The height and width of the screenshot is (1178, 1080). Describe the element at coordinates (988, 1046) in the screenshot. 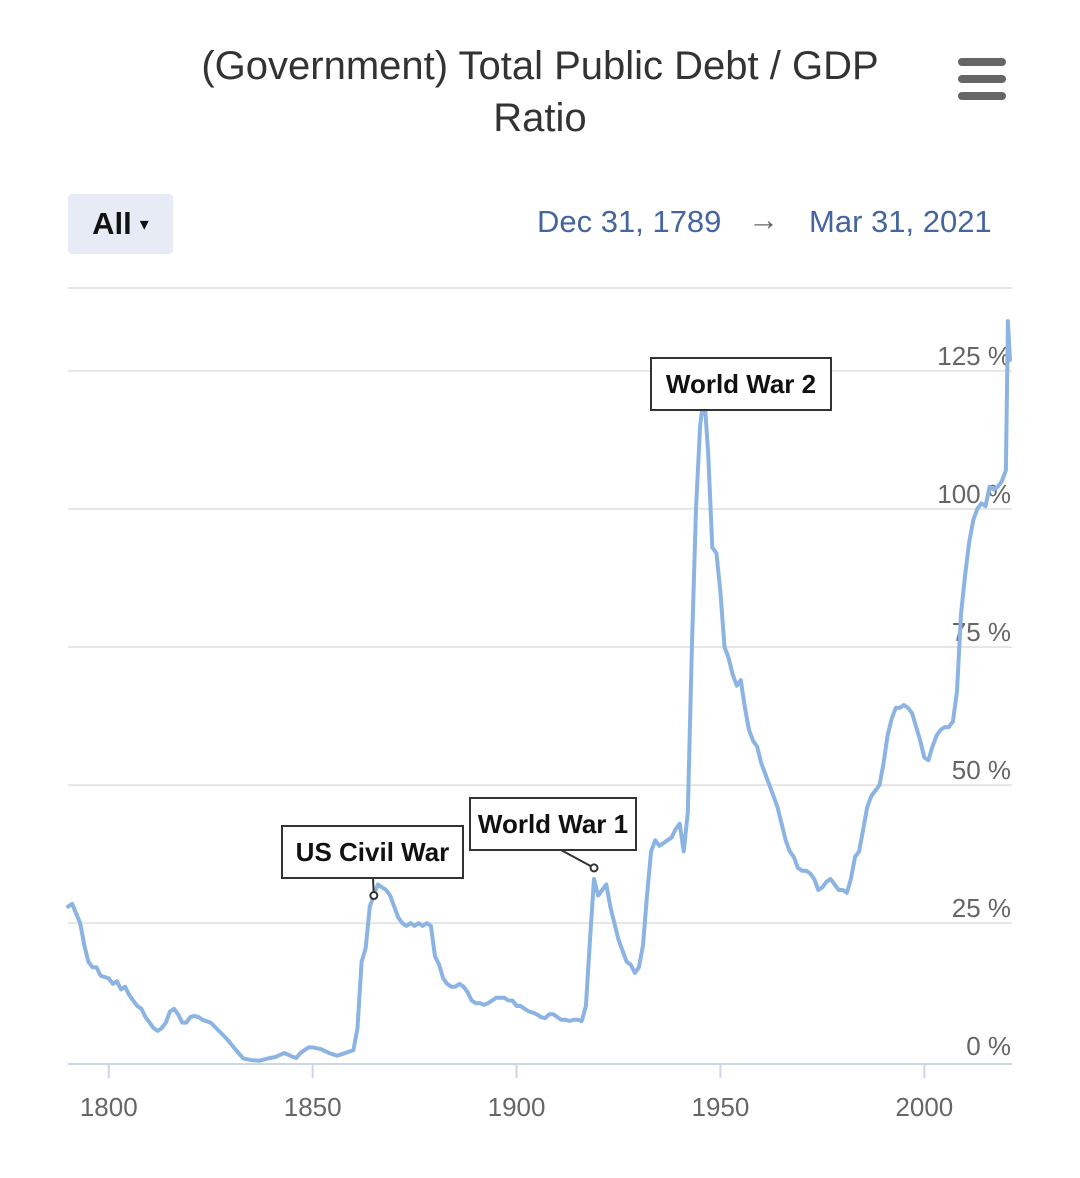

I see `y-tick-label: 0 %` at that location.